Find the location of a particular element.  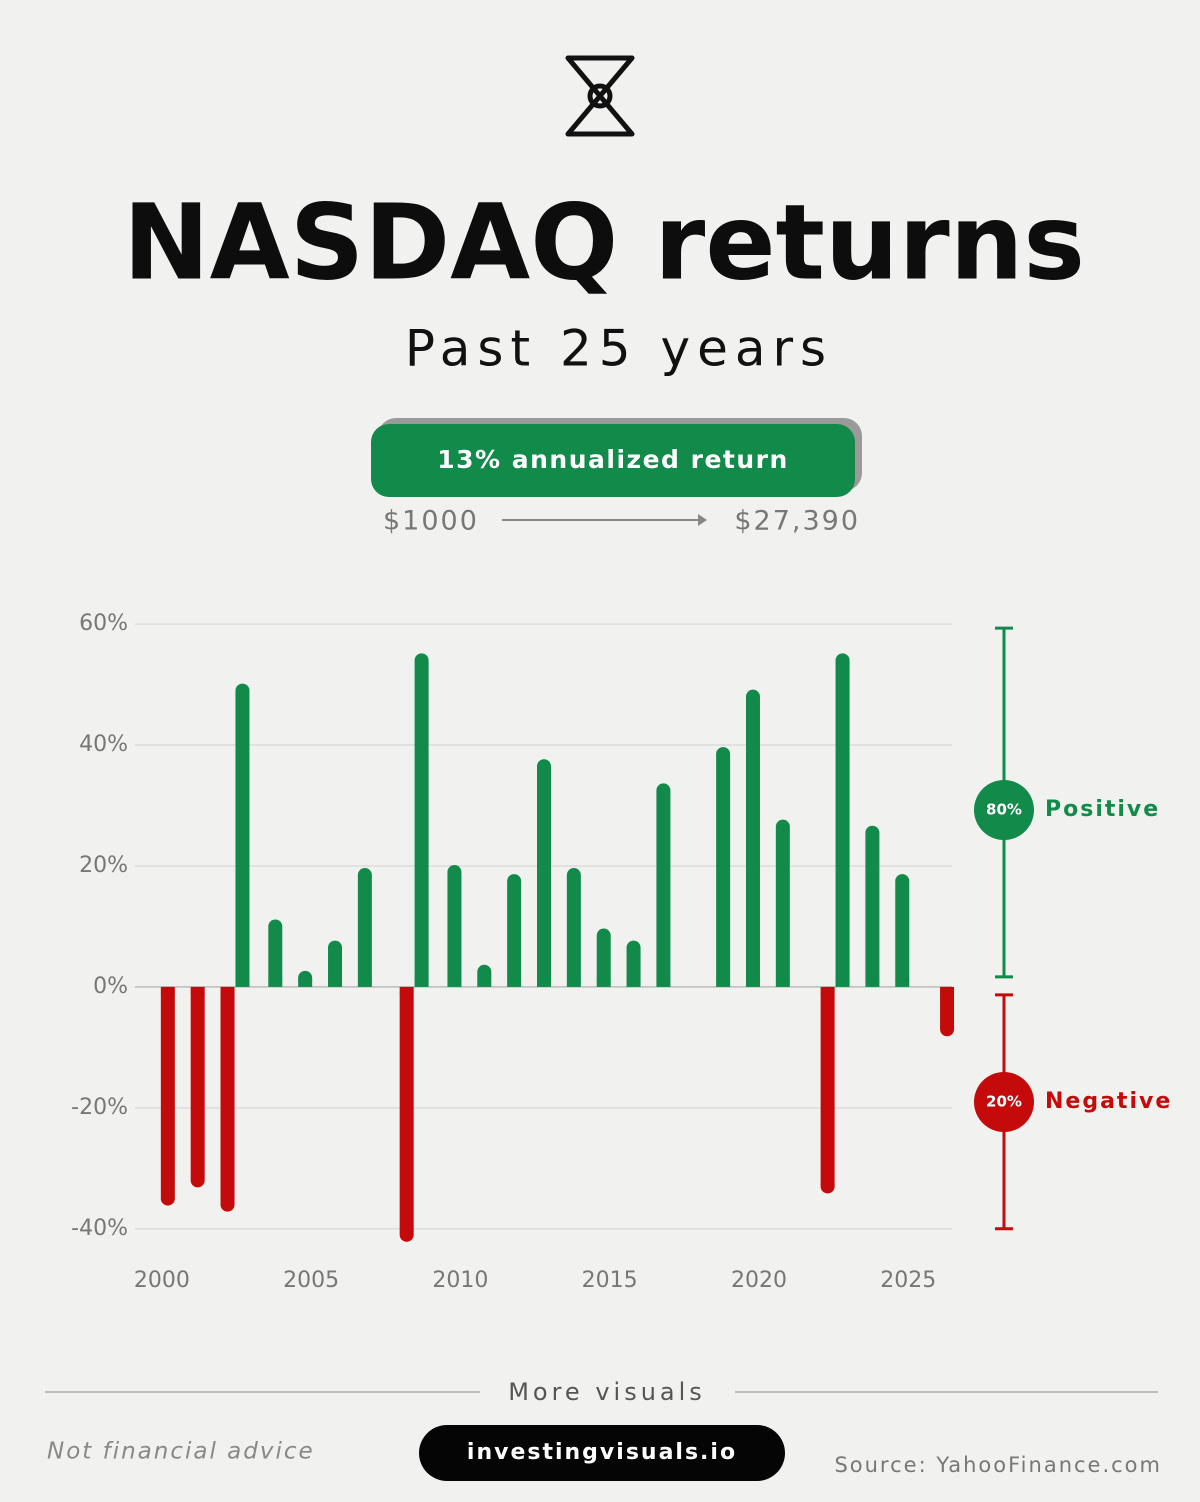

x-tick-label: 2010 is located at coordinates (460, 1280).